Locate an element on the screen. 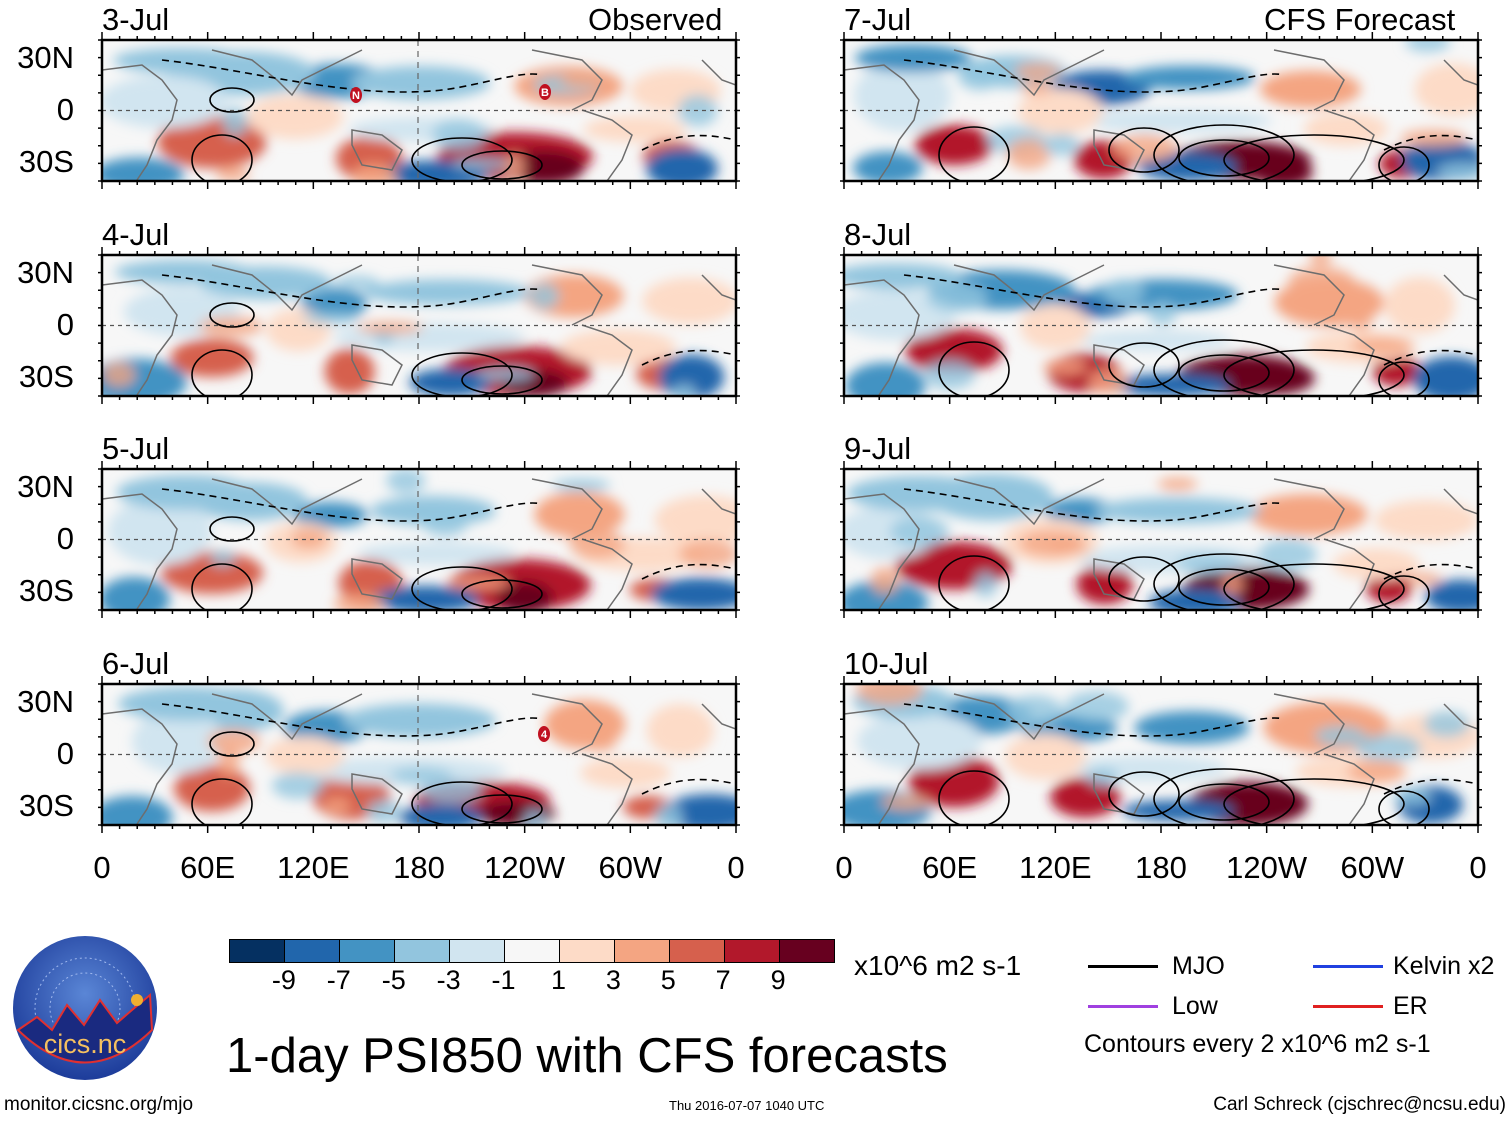  tropical-cyclone-icon is located at coordinates (356, 95).